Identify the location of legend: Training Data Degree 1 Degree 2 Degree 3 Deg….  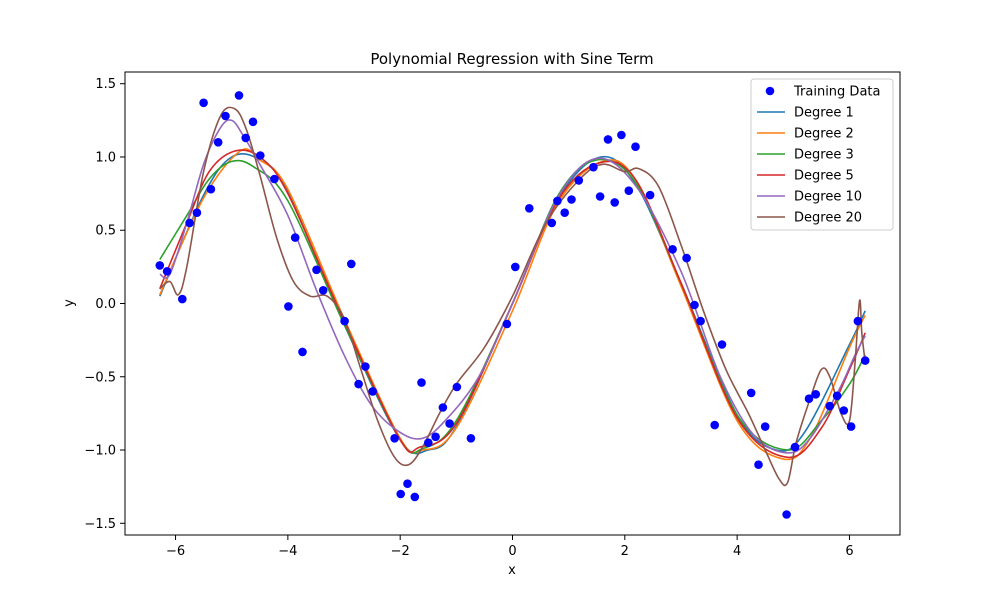
(822, 154).